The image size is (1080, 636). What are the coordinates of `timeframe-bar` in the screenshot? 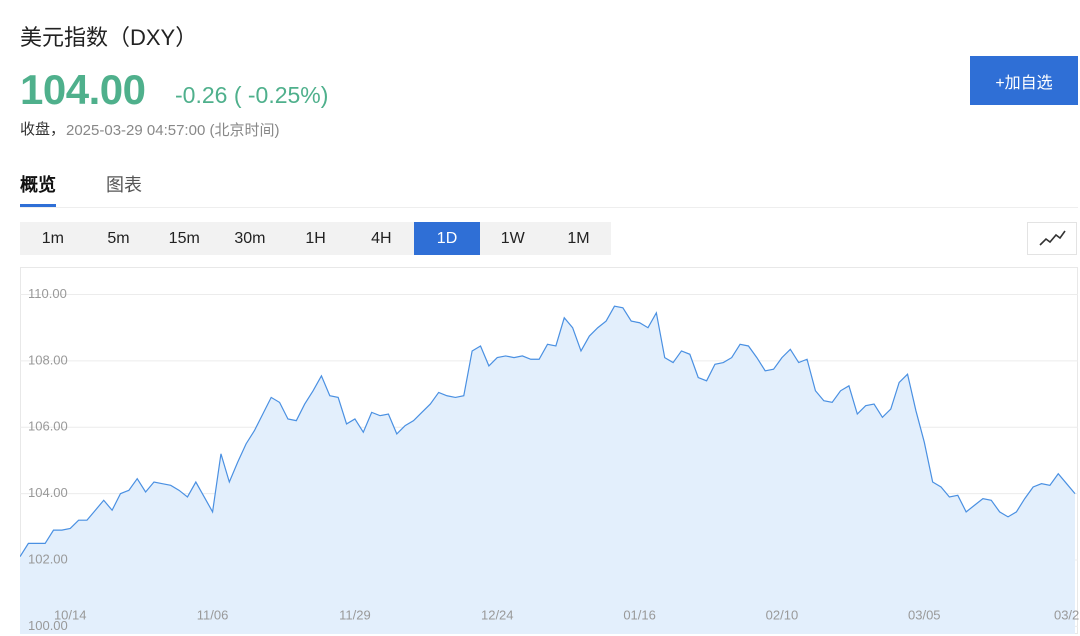 It's located at (315, 238).